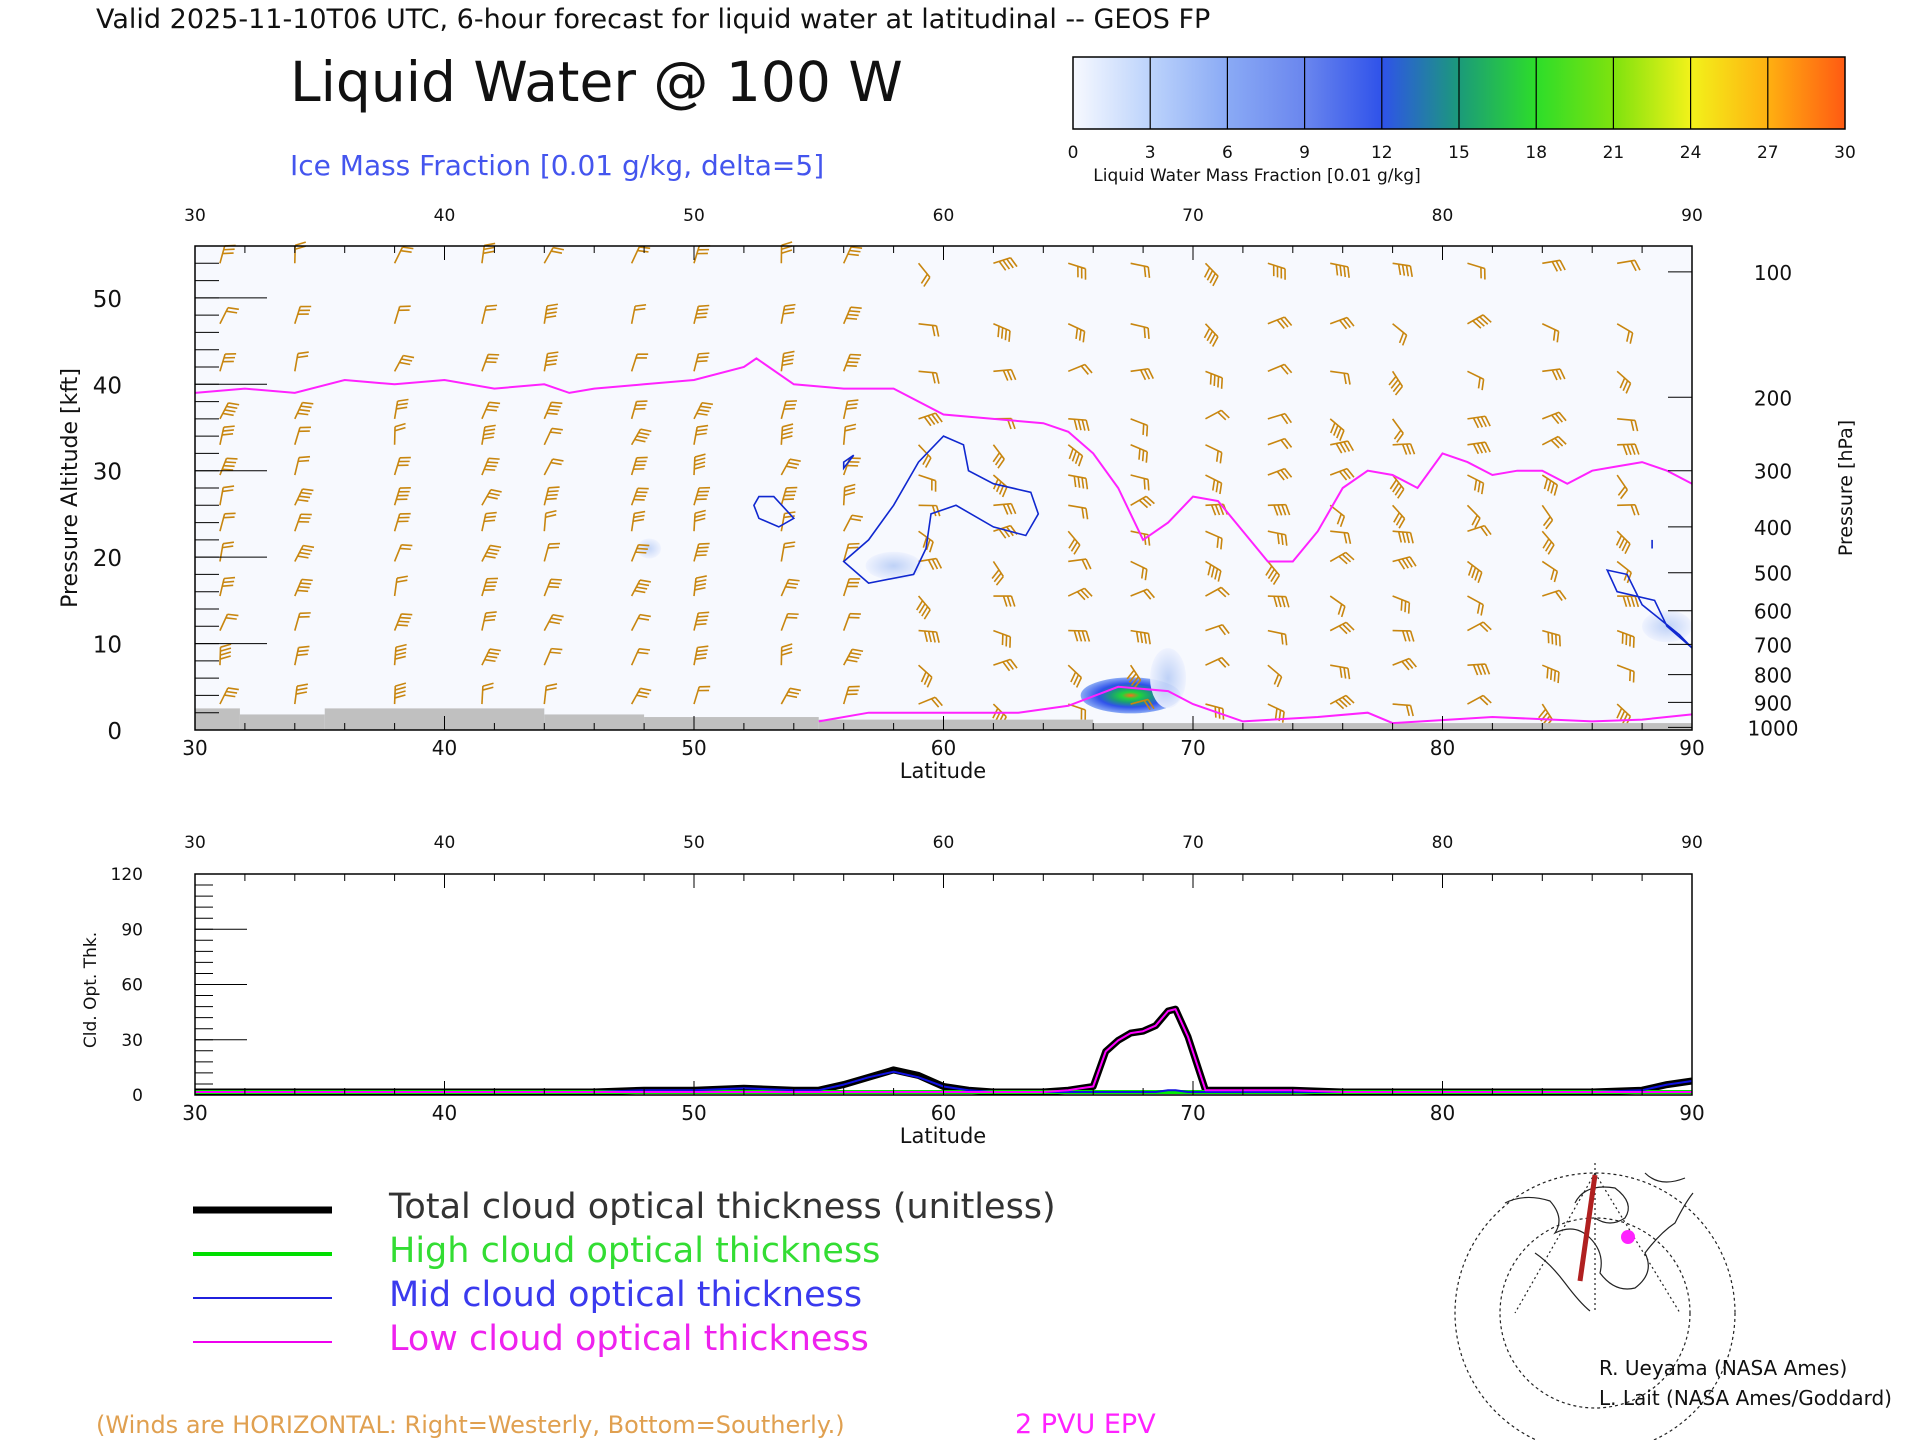 The width and height of the screenshot is (1920, 1440). Describe the element at coordinates (1462, 109) in the screenshot. I see `colorbar: 0 3 6 9 12 15 18 21 24 27 30` at that location.